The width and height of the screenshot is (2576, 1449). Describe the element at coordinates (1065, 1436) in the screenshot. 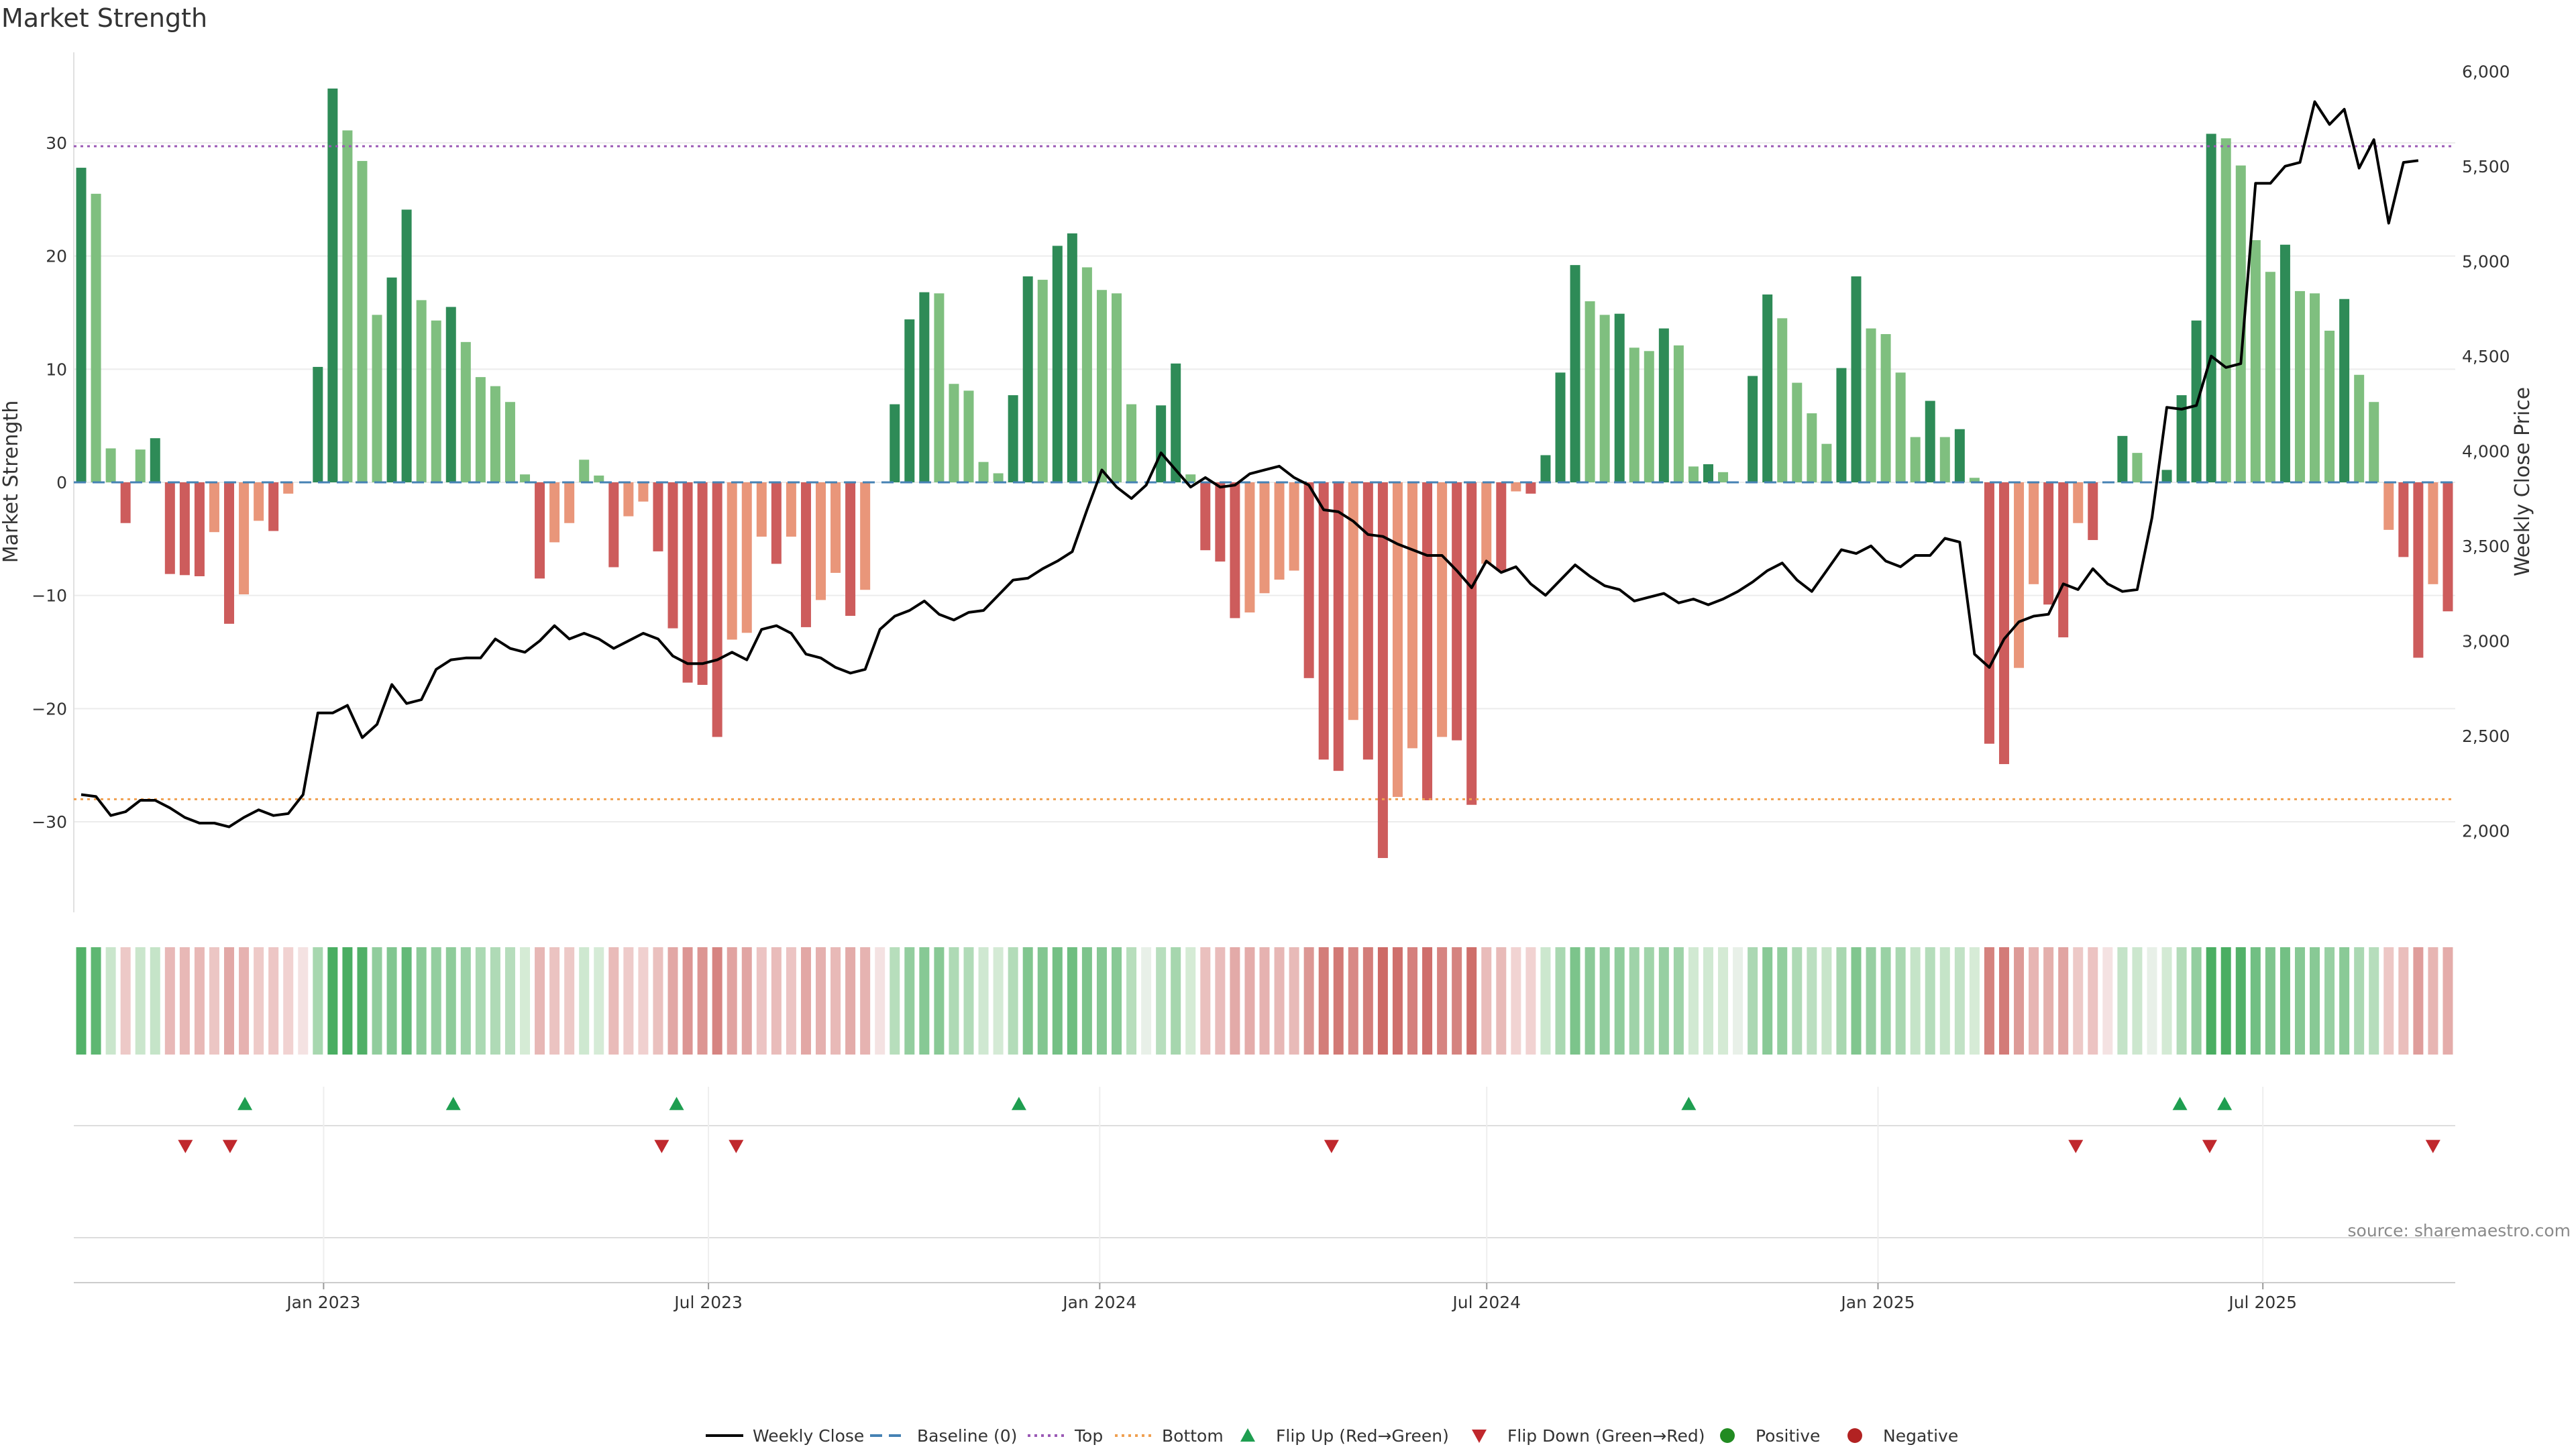

I see `legend-item: Top` at that location.